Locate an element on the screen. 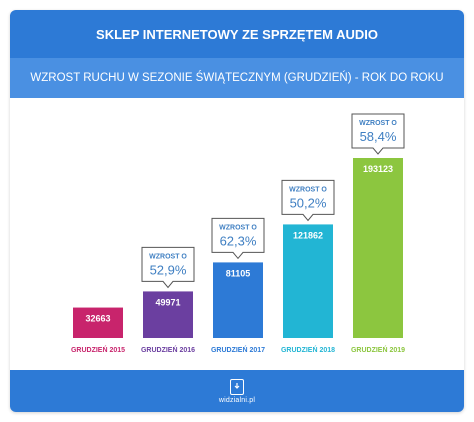 The image size is (474, 422). growth-callout-value: 62,3% is located at coordinates (238, 240).